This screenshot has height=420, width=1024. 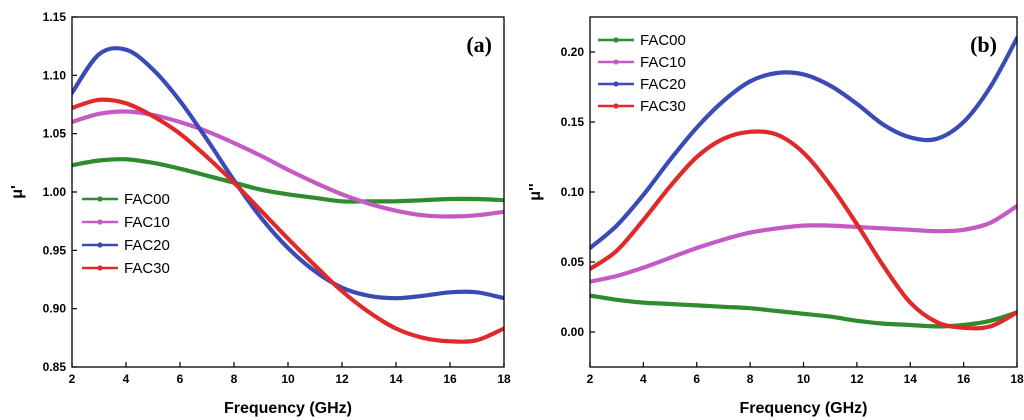 I want to click on panel-label: (b), so click(x=983, y=44).